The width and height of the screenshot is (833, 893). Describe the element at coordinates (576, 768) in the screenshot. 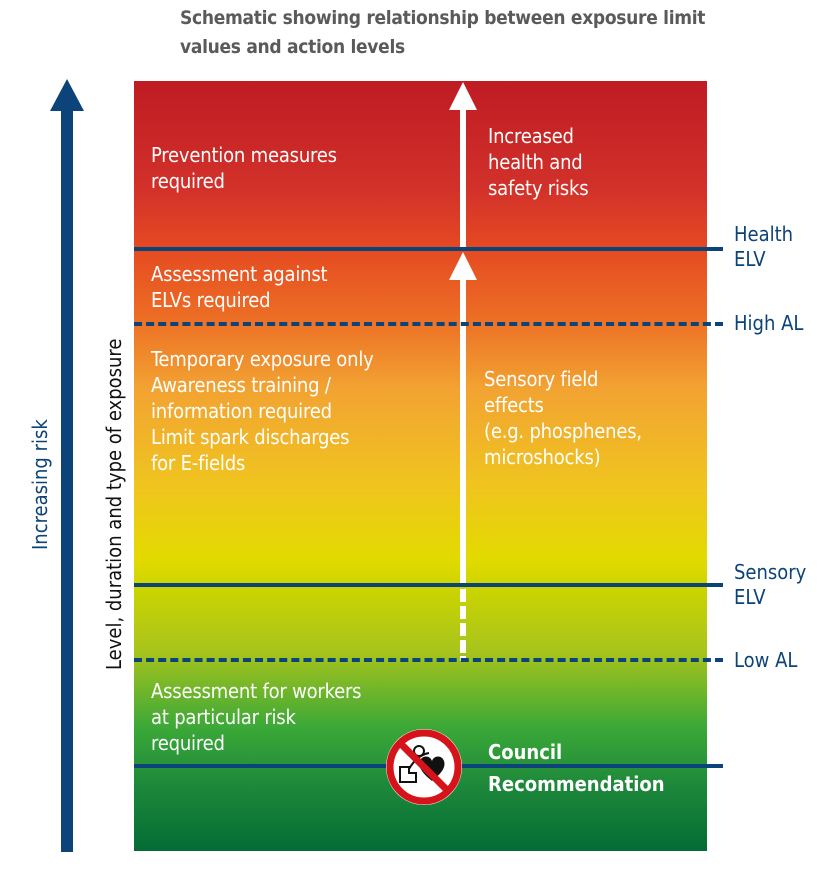

I see `council-recommendation-label: Council Recommendation` at that location.